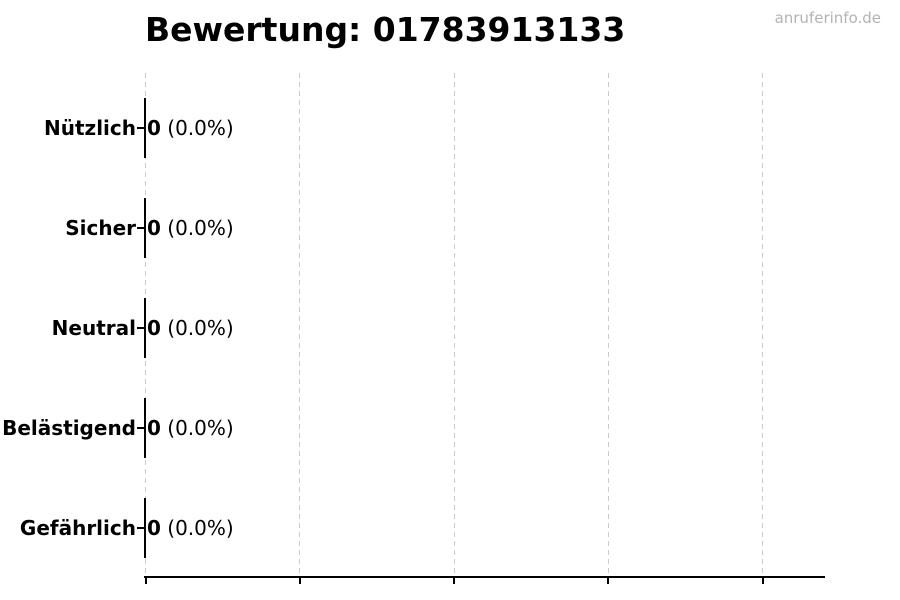  What do you see at coordinates (827, 18) in the screenshot?
I see `watermark: anruferinfo.de` at bounding box center [827, 18].